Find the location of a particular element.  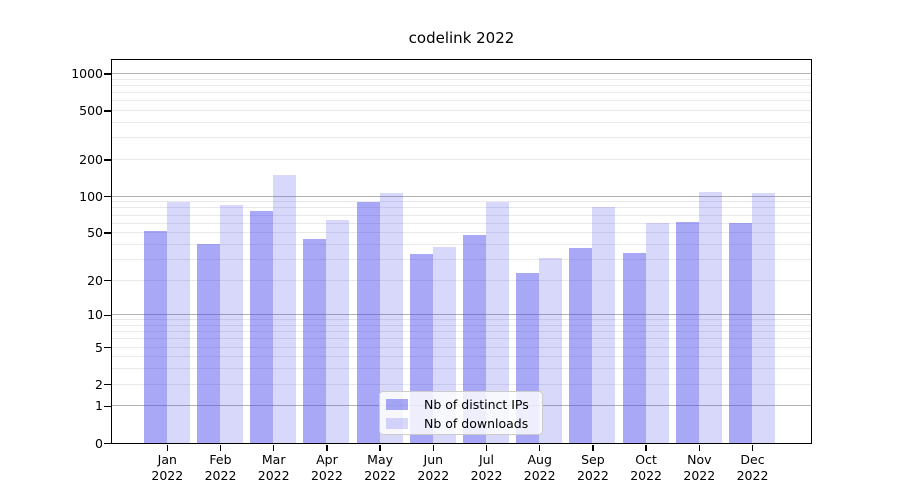

y-tick-label: 2 is located at coordinates (99, 384).